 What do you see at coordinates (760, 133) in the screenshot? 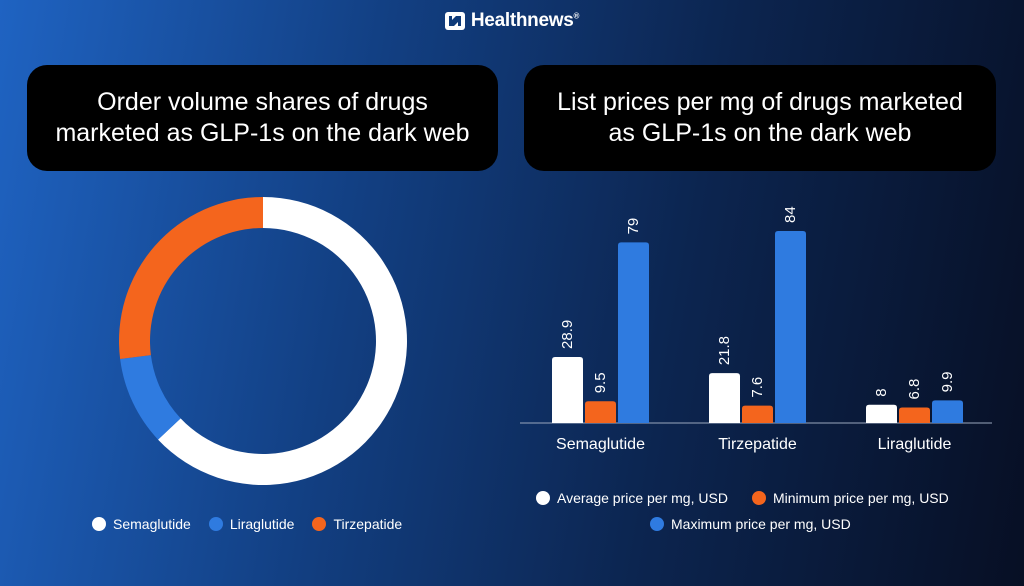
I see `bar-title-line2: as GLP-1s on the dark web` at bounding box center [760, 133].